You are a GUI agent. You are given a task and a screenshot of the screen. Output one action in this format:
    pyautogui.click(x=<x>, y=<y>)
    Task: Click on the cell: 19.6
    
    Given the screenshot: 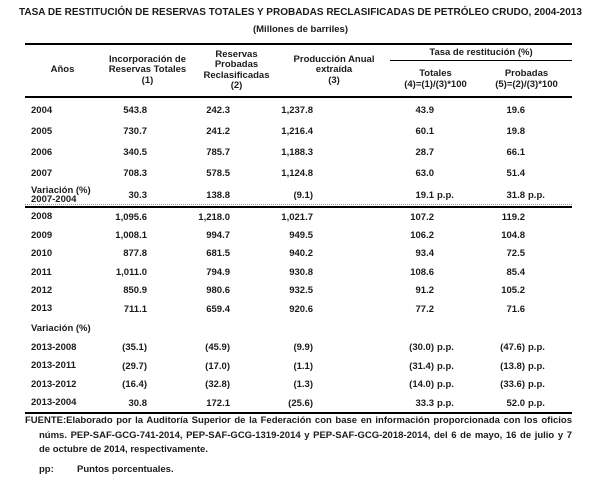 What is the action you would take?
    pyautogui.click(x=526, y=110)
    